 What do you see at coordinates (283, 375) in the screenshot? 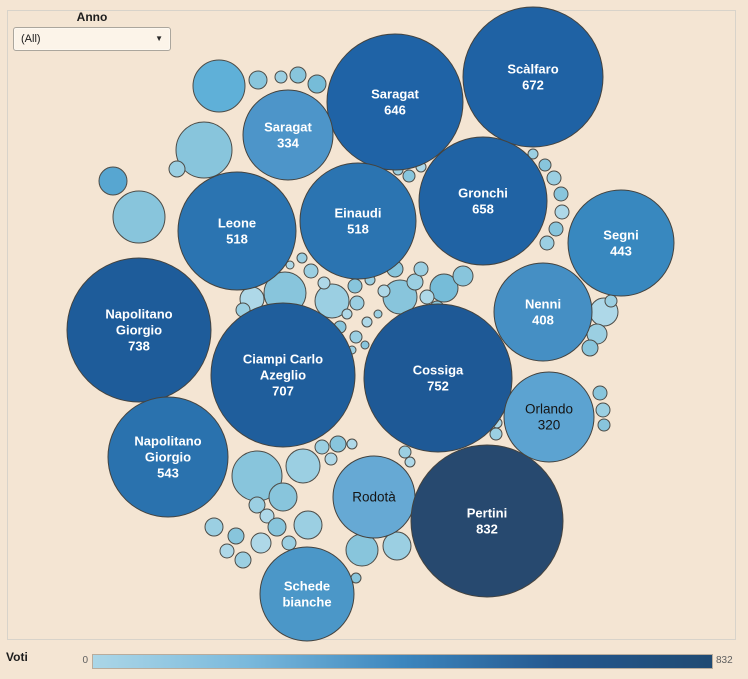
I see `bubble-ciampi-carlo-azeglio-707: Ciampi Carlo Azeglio 707` at bounding box center [283, 375].